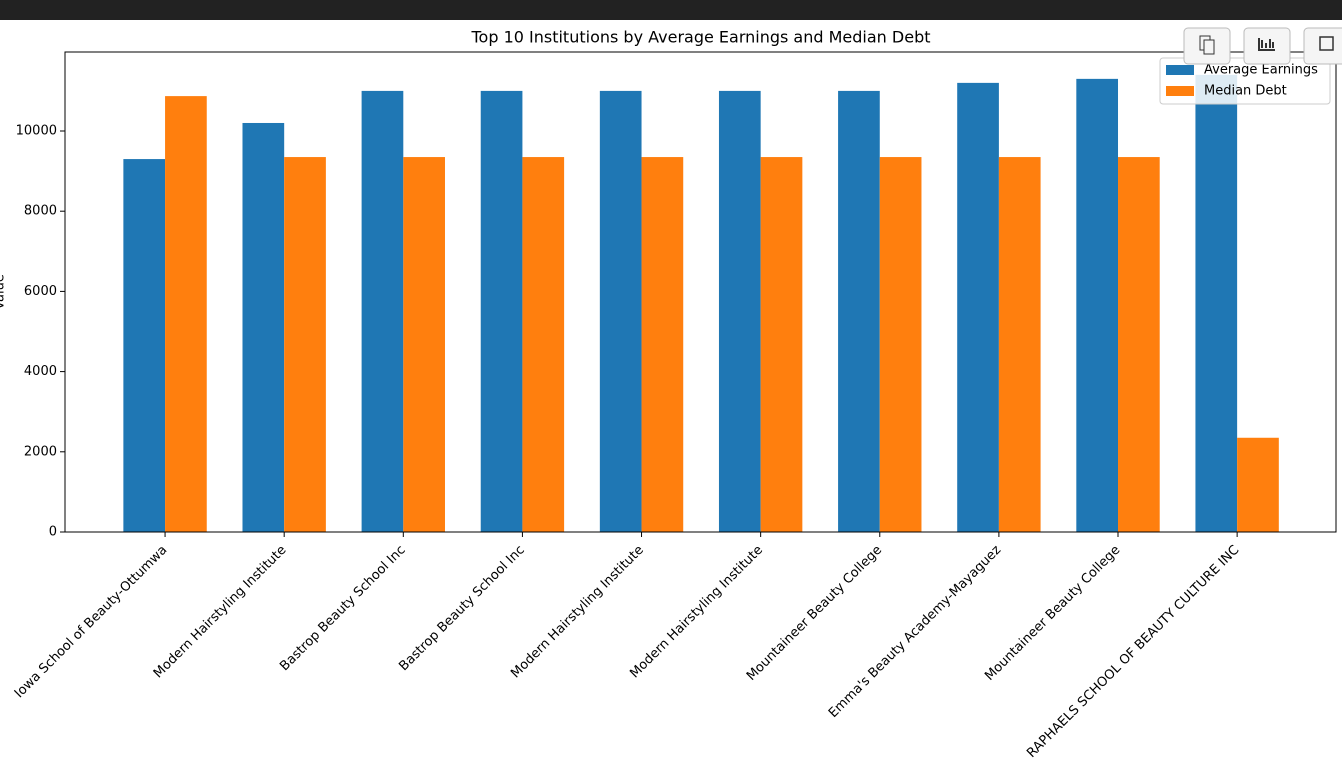 This screenshot has height=770, width=1342. Describe the element at coordinates (1266, 44) in the screenshot. I see `chart-icon` at that location.